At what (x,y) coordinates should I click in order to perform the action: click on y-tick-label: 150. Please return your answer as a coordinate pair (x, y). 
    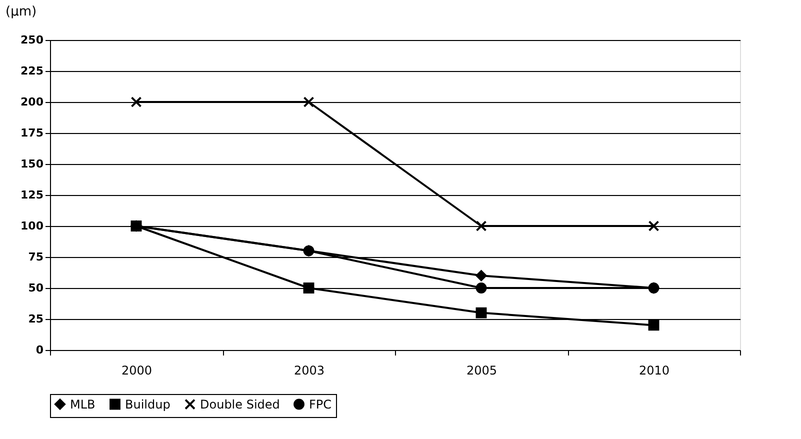
    Looking at the image, I should click on (32, 164).